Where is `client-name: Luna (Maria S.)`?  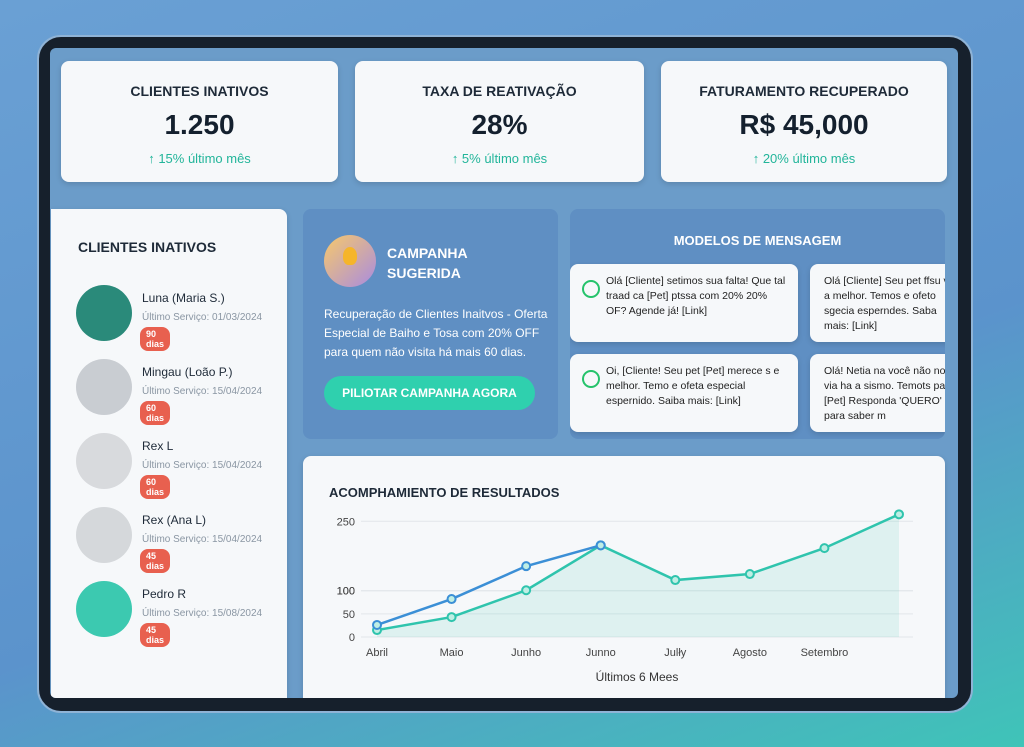 client-name: Luna (Maria S.) is located at coordinates (183, 298).